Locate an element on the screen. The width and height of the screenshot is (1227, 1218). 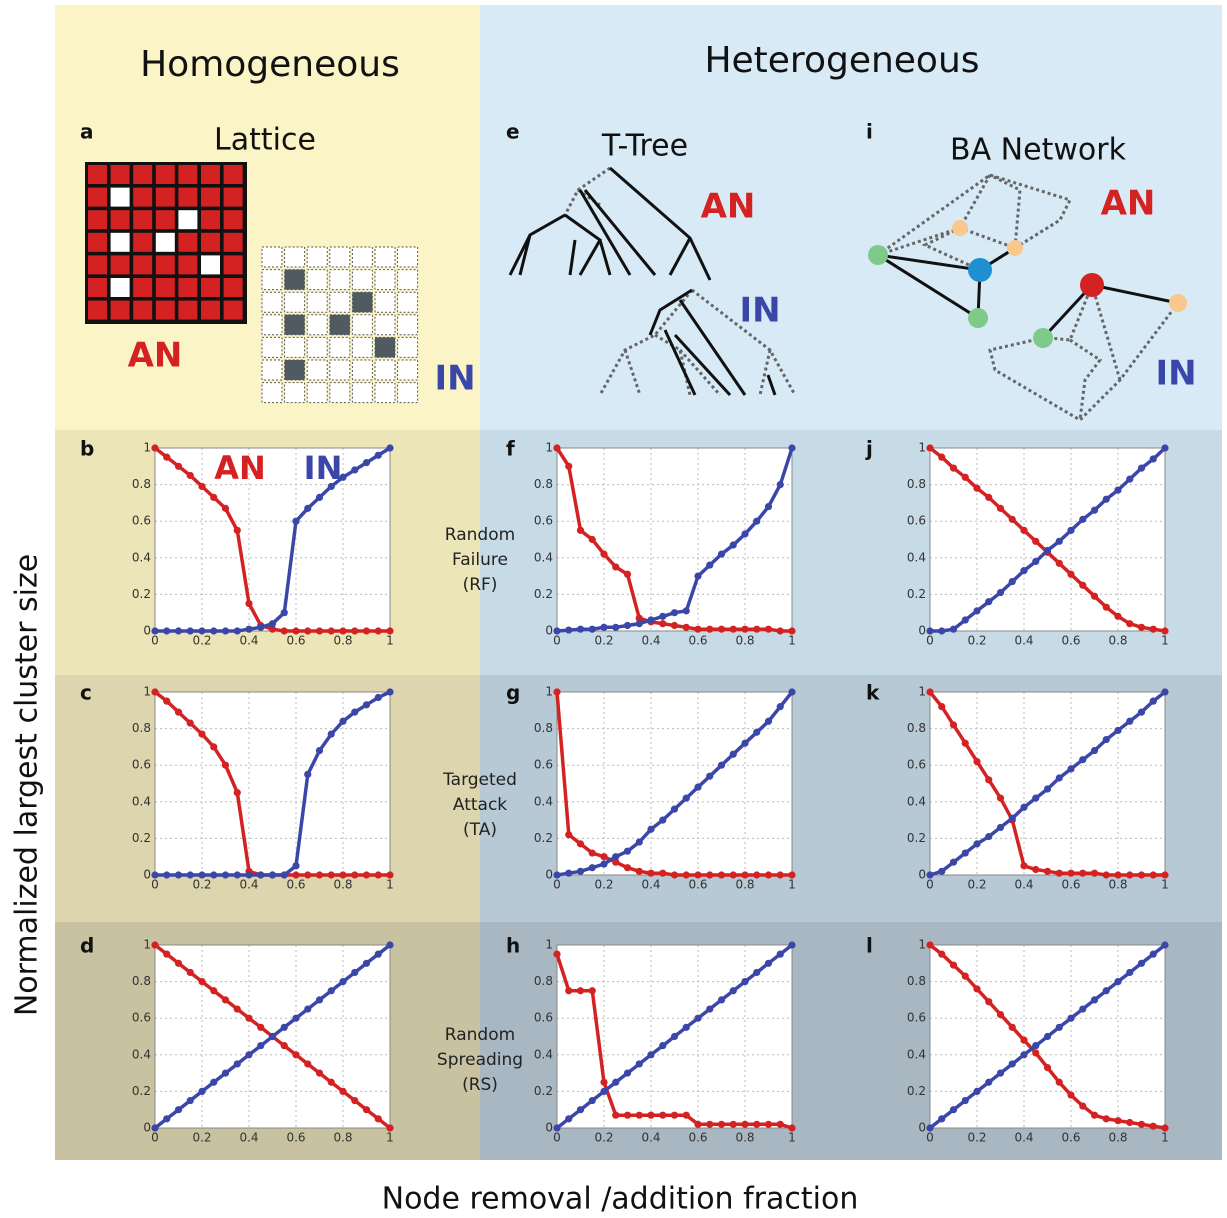
plot-area is located at coordinates (674, 783).